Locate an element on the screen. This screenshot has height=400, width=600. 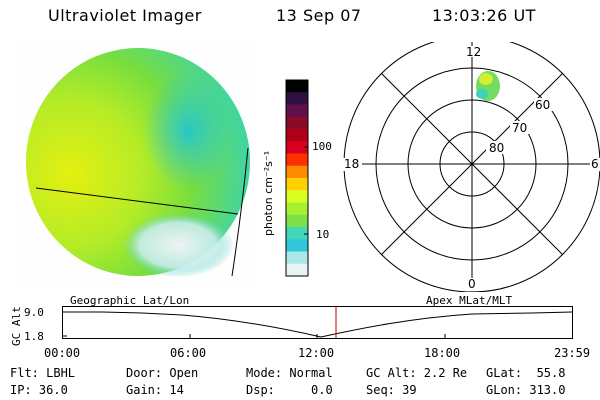
time-label: 13:03:26 UT is located at coordinates (484, 15).